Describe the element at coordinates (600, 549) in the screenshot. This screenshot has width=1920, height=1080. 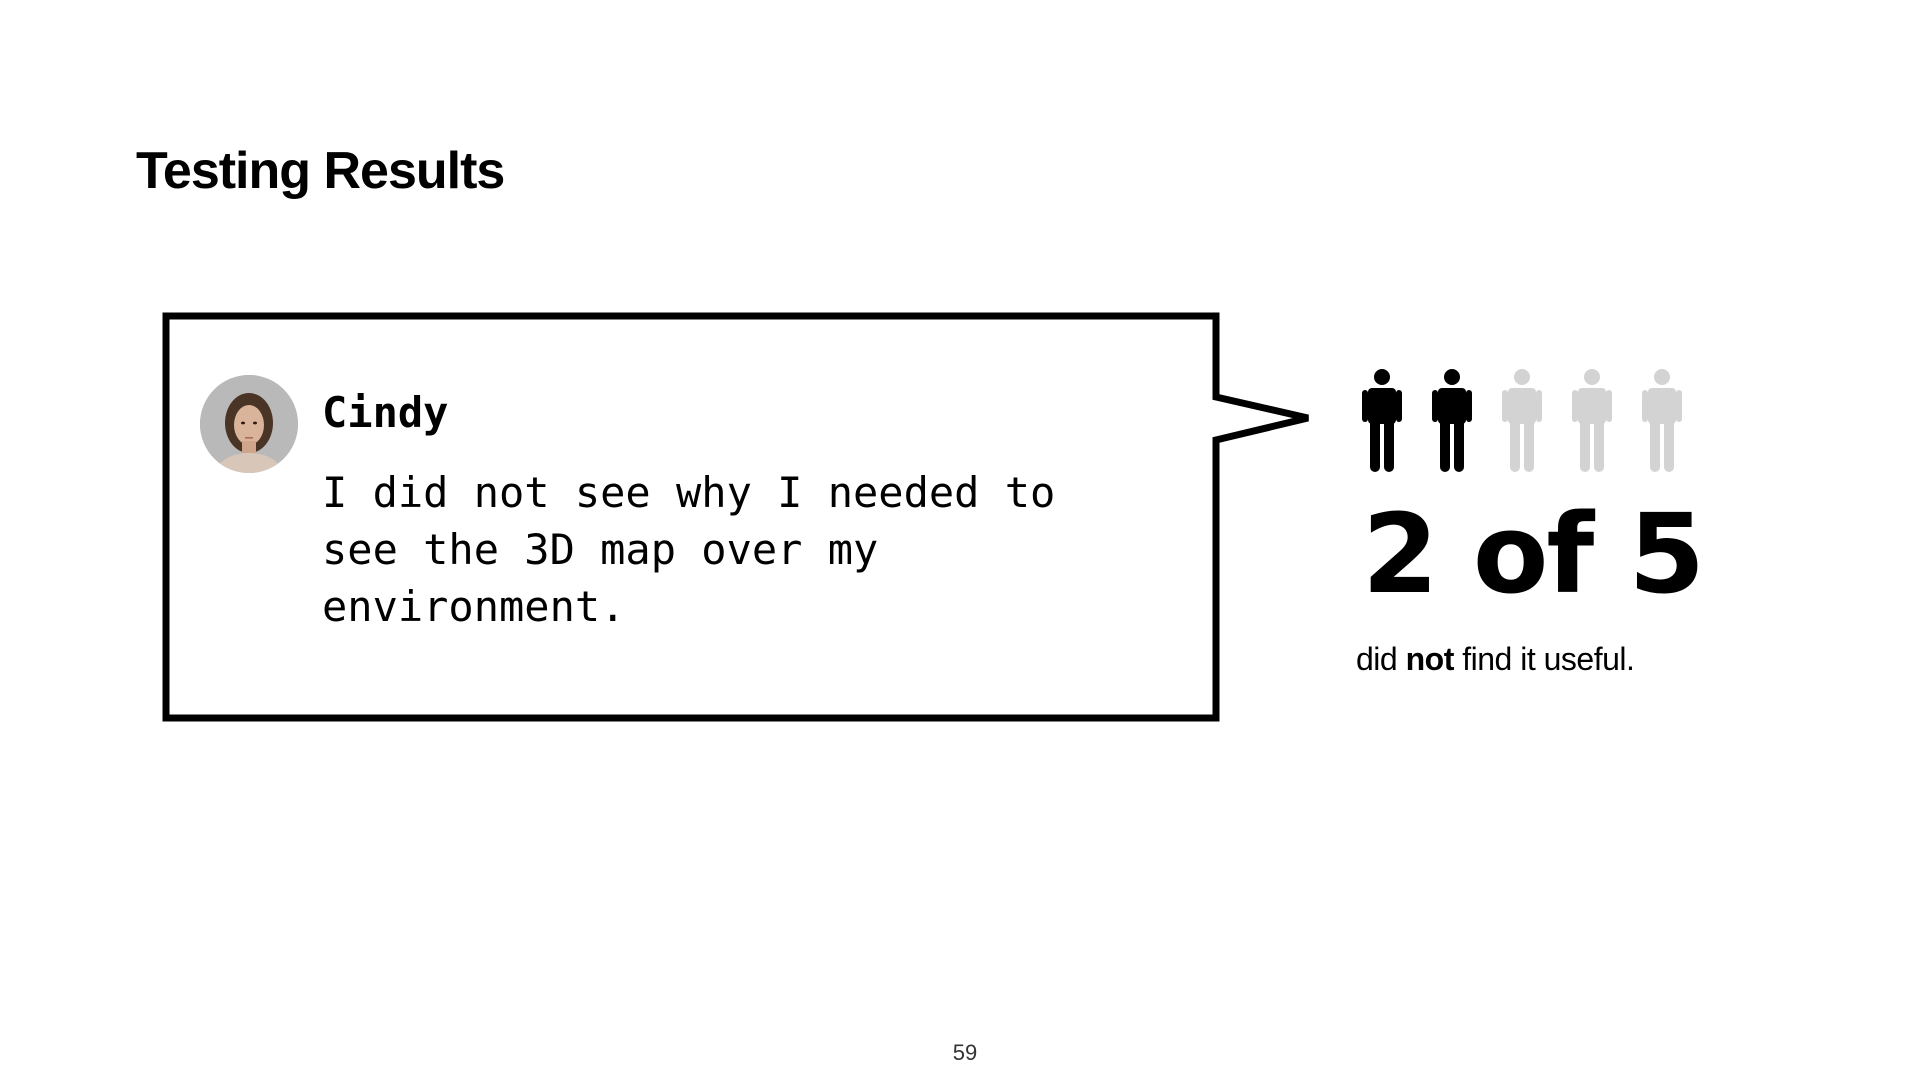
I see `quote-line: see the 3D map over my` at that location.